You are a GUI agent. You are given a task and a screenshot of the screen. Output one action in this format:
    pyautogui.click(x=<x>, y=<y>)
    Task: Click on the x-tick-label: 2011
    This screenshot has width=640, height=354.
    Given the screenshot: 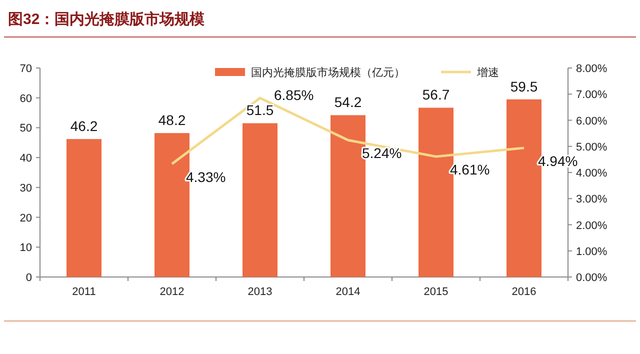 What is the action you would take?
    pyautogui.click(x=84, y=292)
    